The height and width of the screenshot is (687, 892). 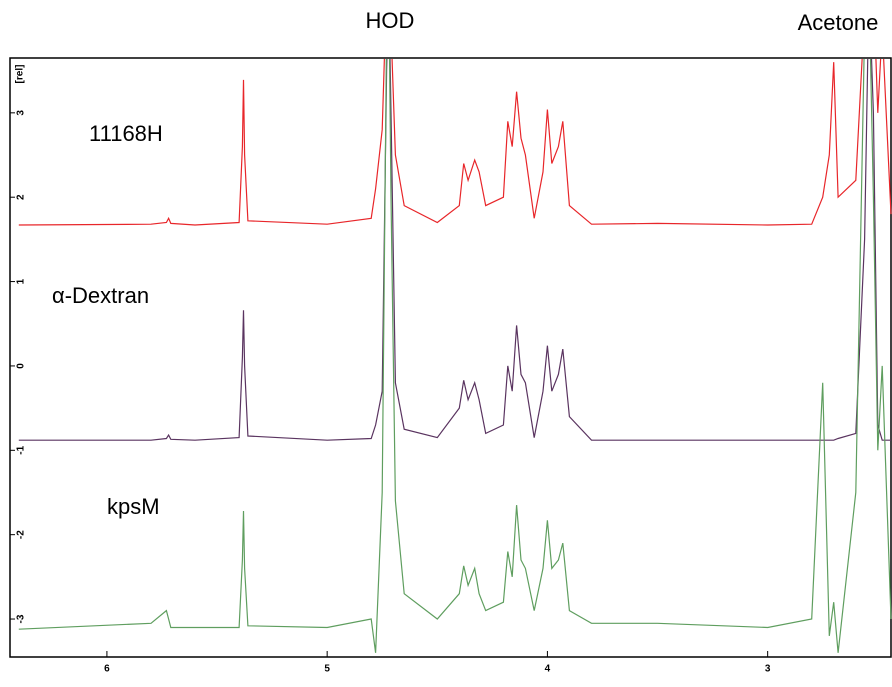 I want to click on x-tick-label: 3, so click(x=768, y=669).